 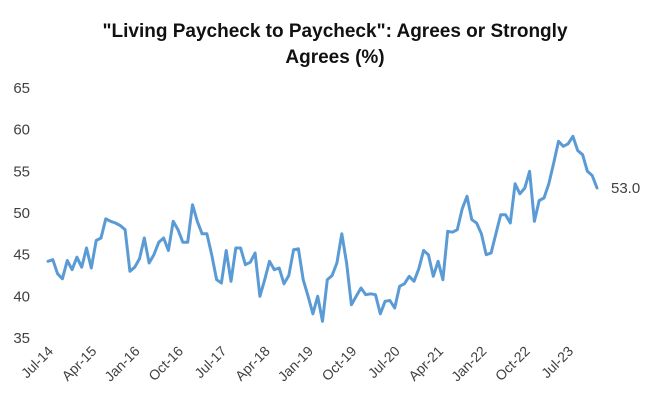 What do you see at coordinates (21, 296) in the screenshot?
I see `y-tick-label: 40` at bounding box center [21, 296].